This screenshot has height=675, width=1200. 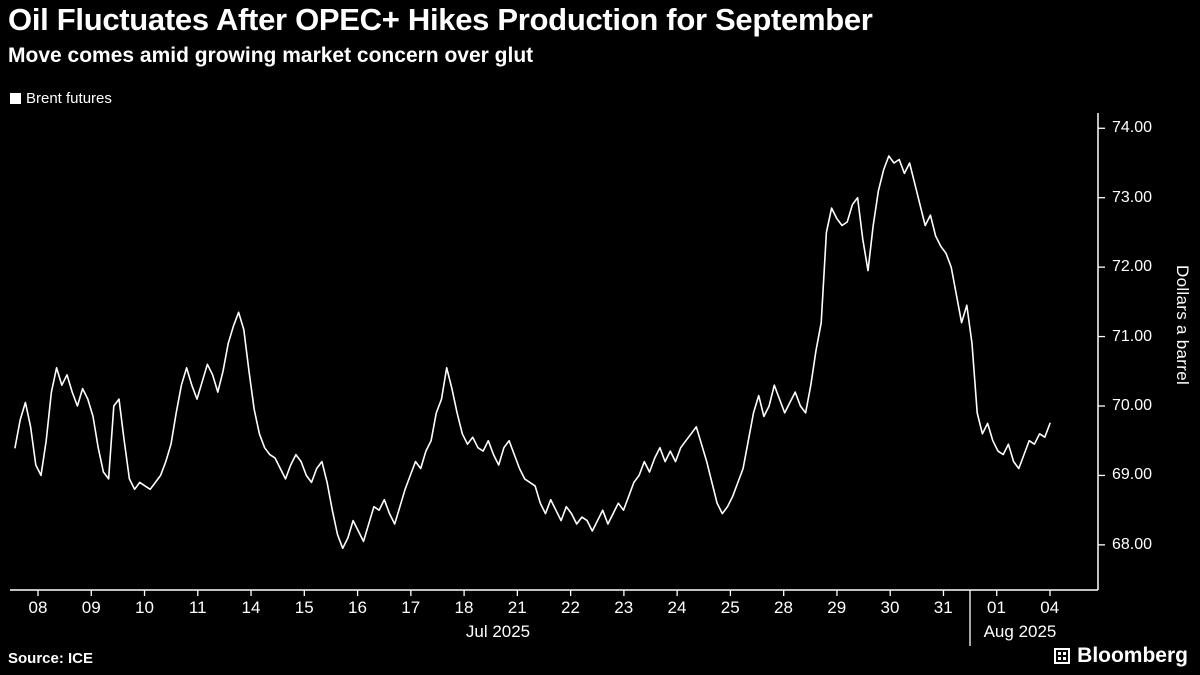 What do you see at coordinates (943, 607) in the screenshot?
I see `x-tick-label: 31` at bounding box center [943, 607].